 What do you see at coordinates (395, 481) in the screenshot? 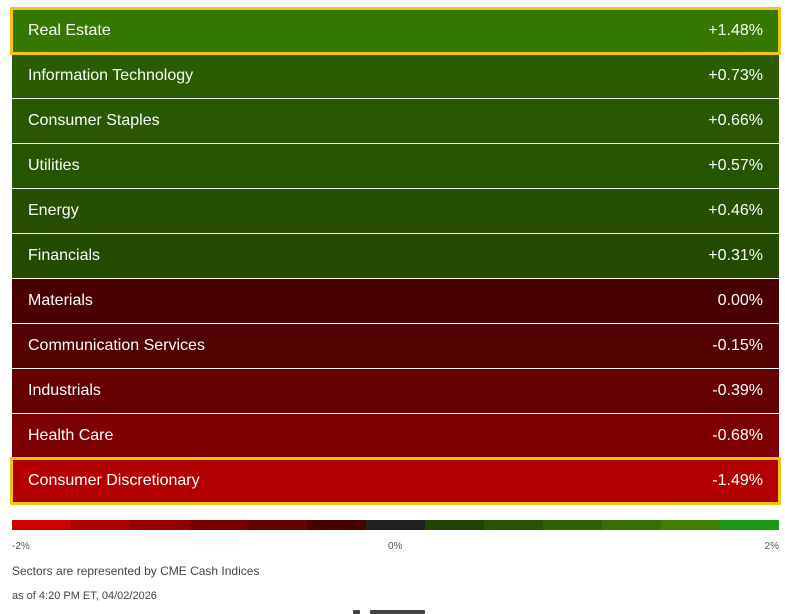
I see `sector-row: Consumer Discretionary -1.49%` at bounding box center [395, 481].